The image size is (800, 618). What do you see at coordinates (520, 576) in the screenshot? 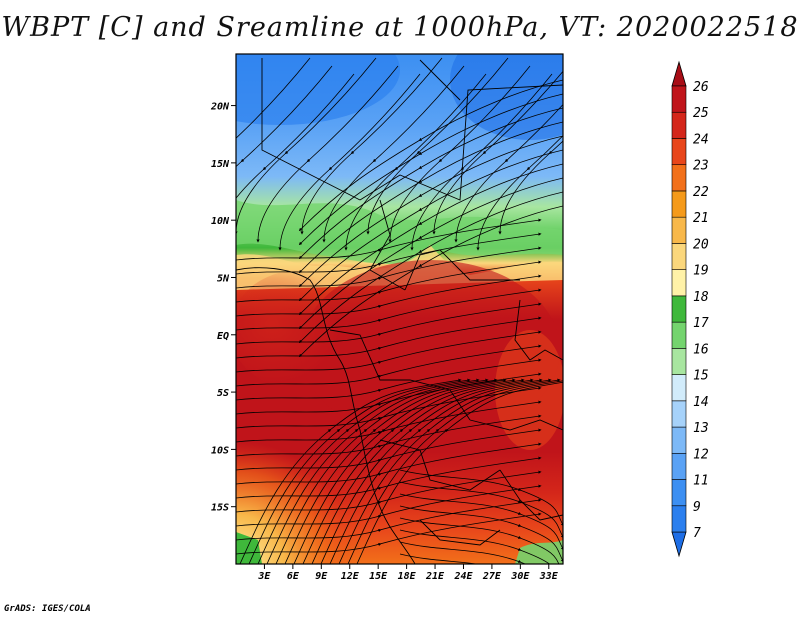
I see `x-tick-label: 30E` at bounding box center [520, 576].